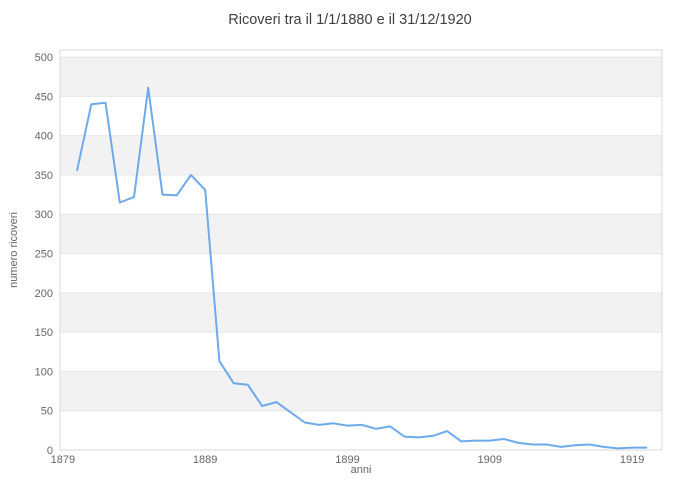 This screenshot has height=500, width=700. What do you see at coordinates (47, 412) in the screenshot?
I see `y-tick-label: 50` at bounding box center [47, 412].